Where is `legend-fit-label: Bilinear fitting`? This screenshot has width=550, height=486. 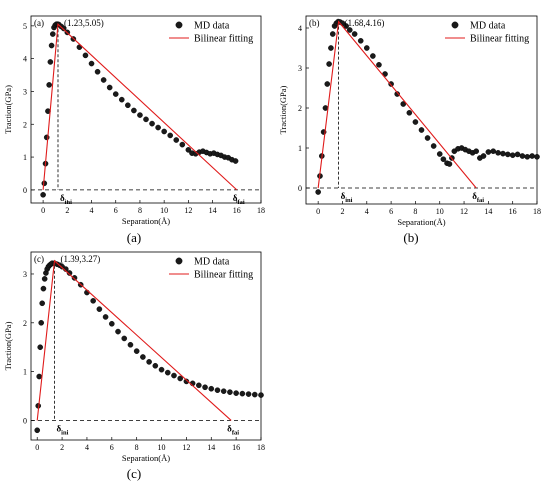 legend-fit-label: Bilinear fitting is located at coordinates (223, 39).